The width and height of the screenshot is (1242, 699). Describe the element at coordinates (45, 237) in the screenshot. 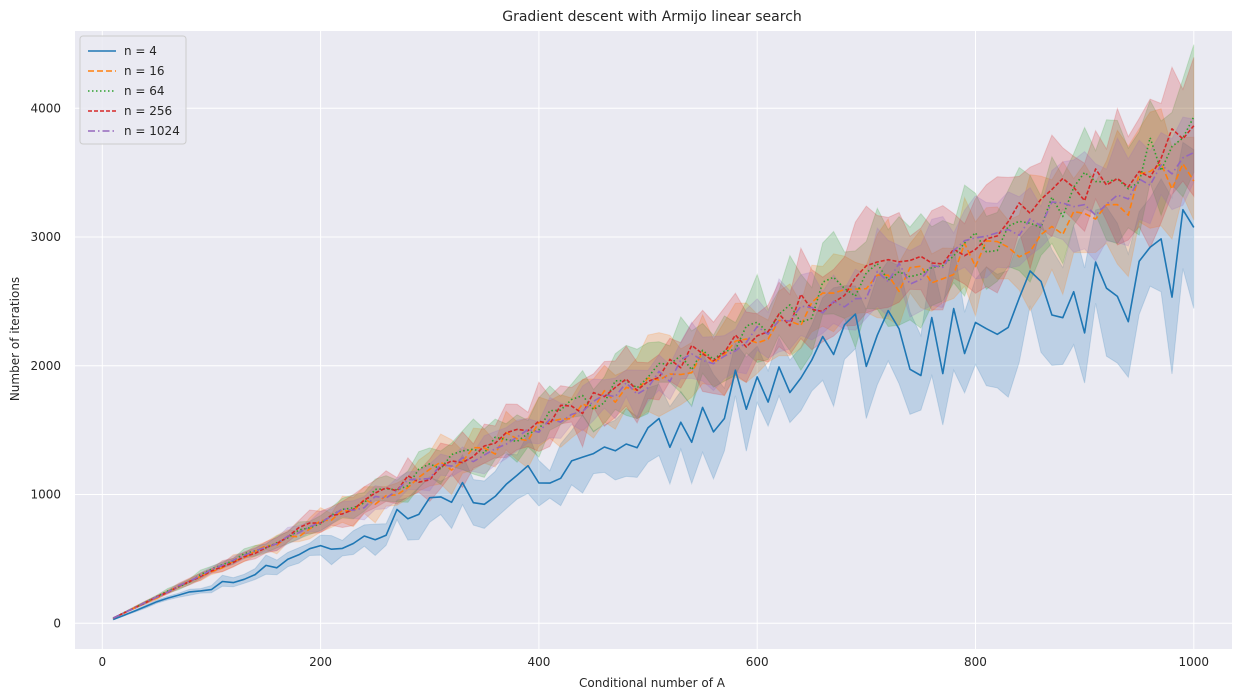

I see `y-tick-label: 3000` at that location.